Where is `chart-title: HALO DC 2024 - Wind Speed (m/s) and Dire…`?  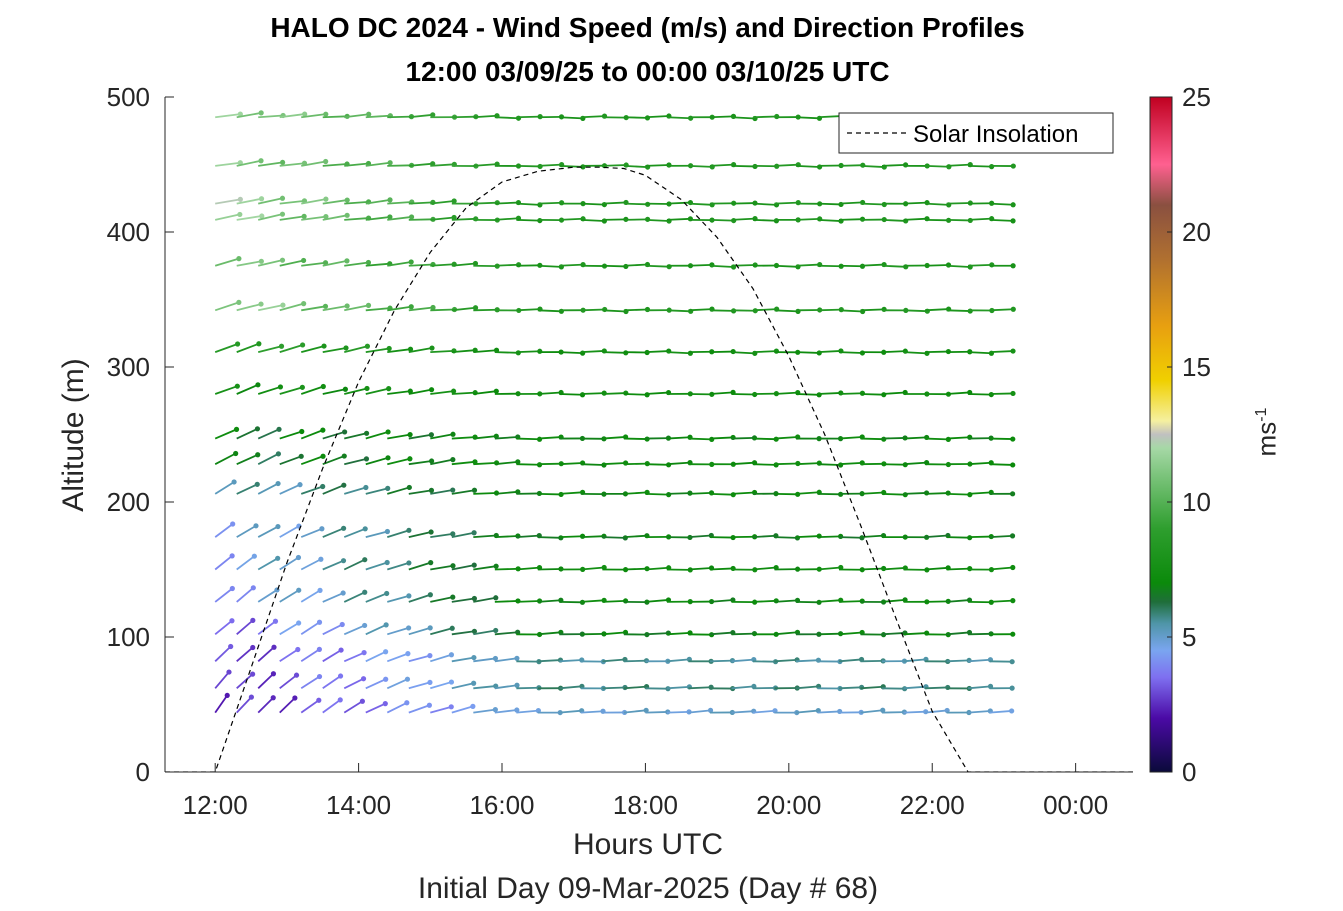 chart-title: HALO DC 2024 - Wind Speed (m/s) and Dire… is located at coordinates (647, 27).